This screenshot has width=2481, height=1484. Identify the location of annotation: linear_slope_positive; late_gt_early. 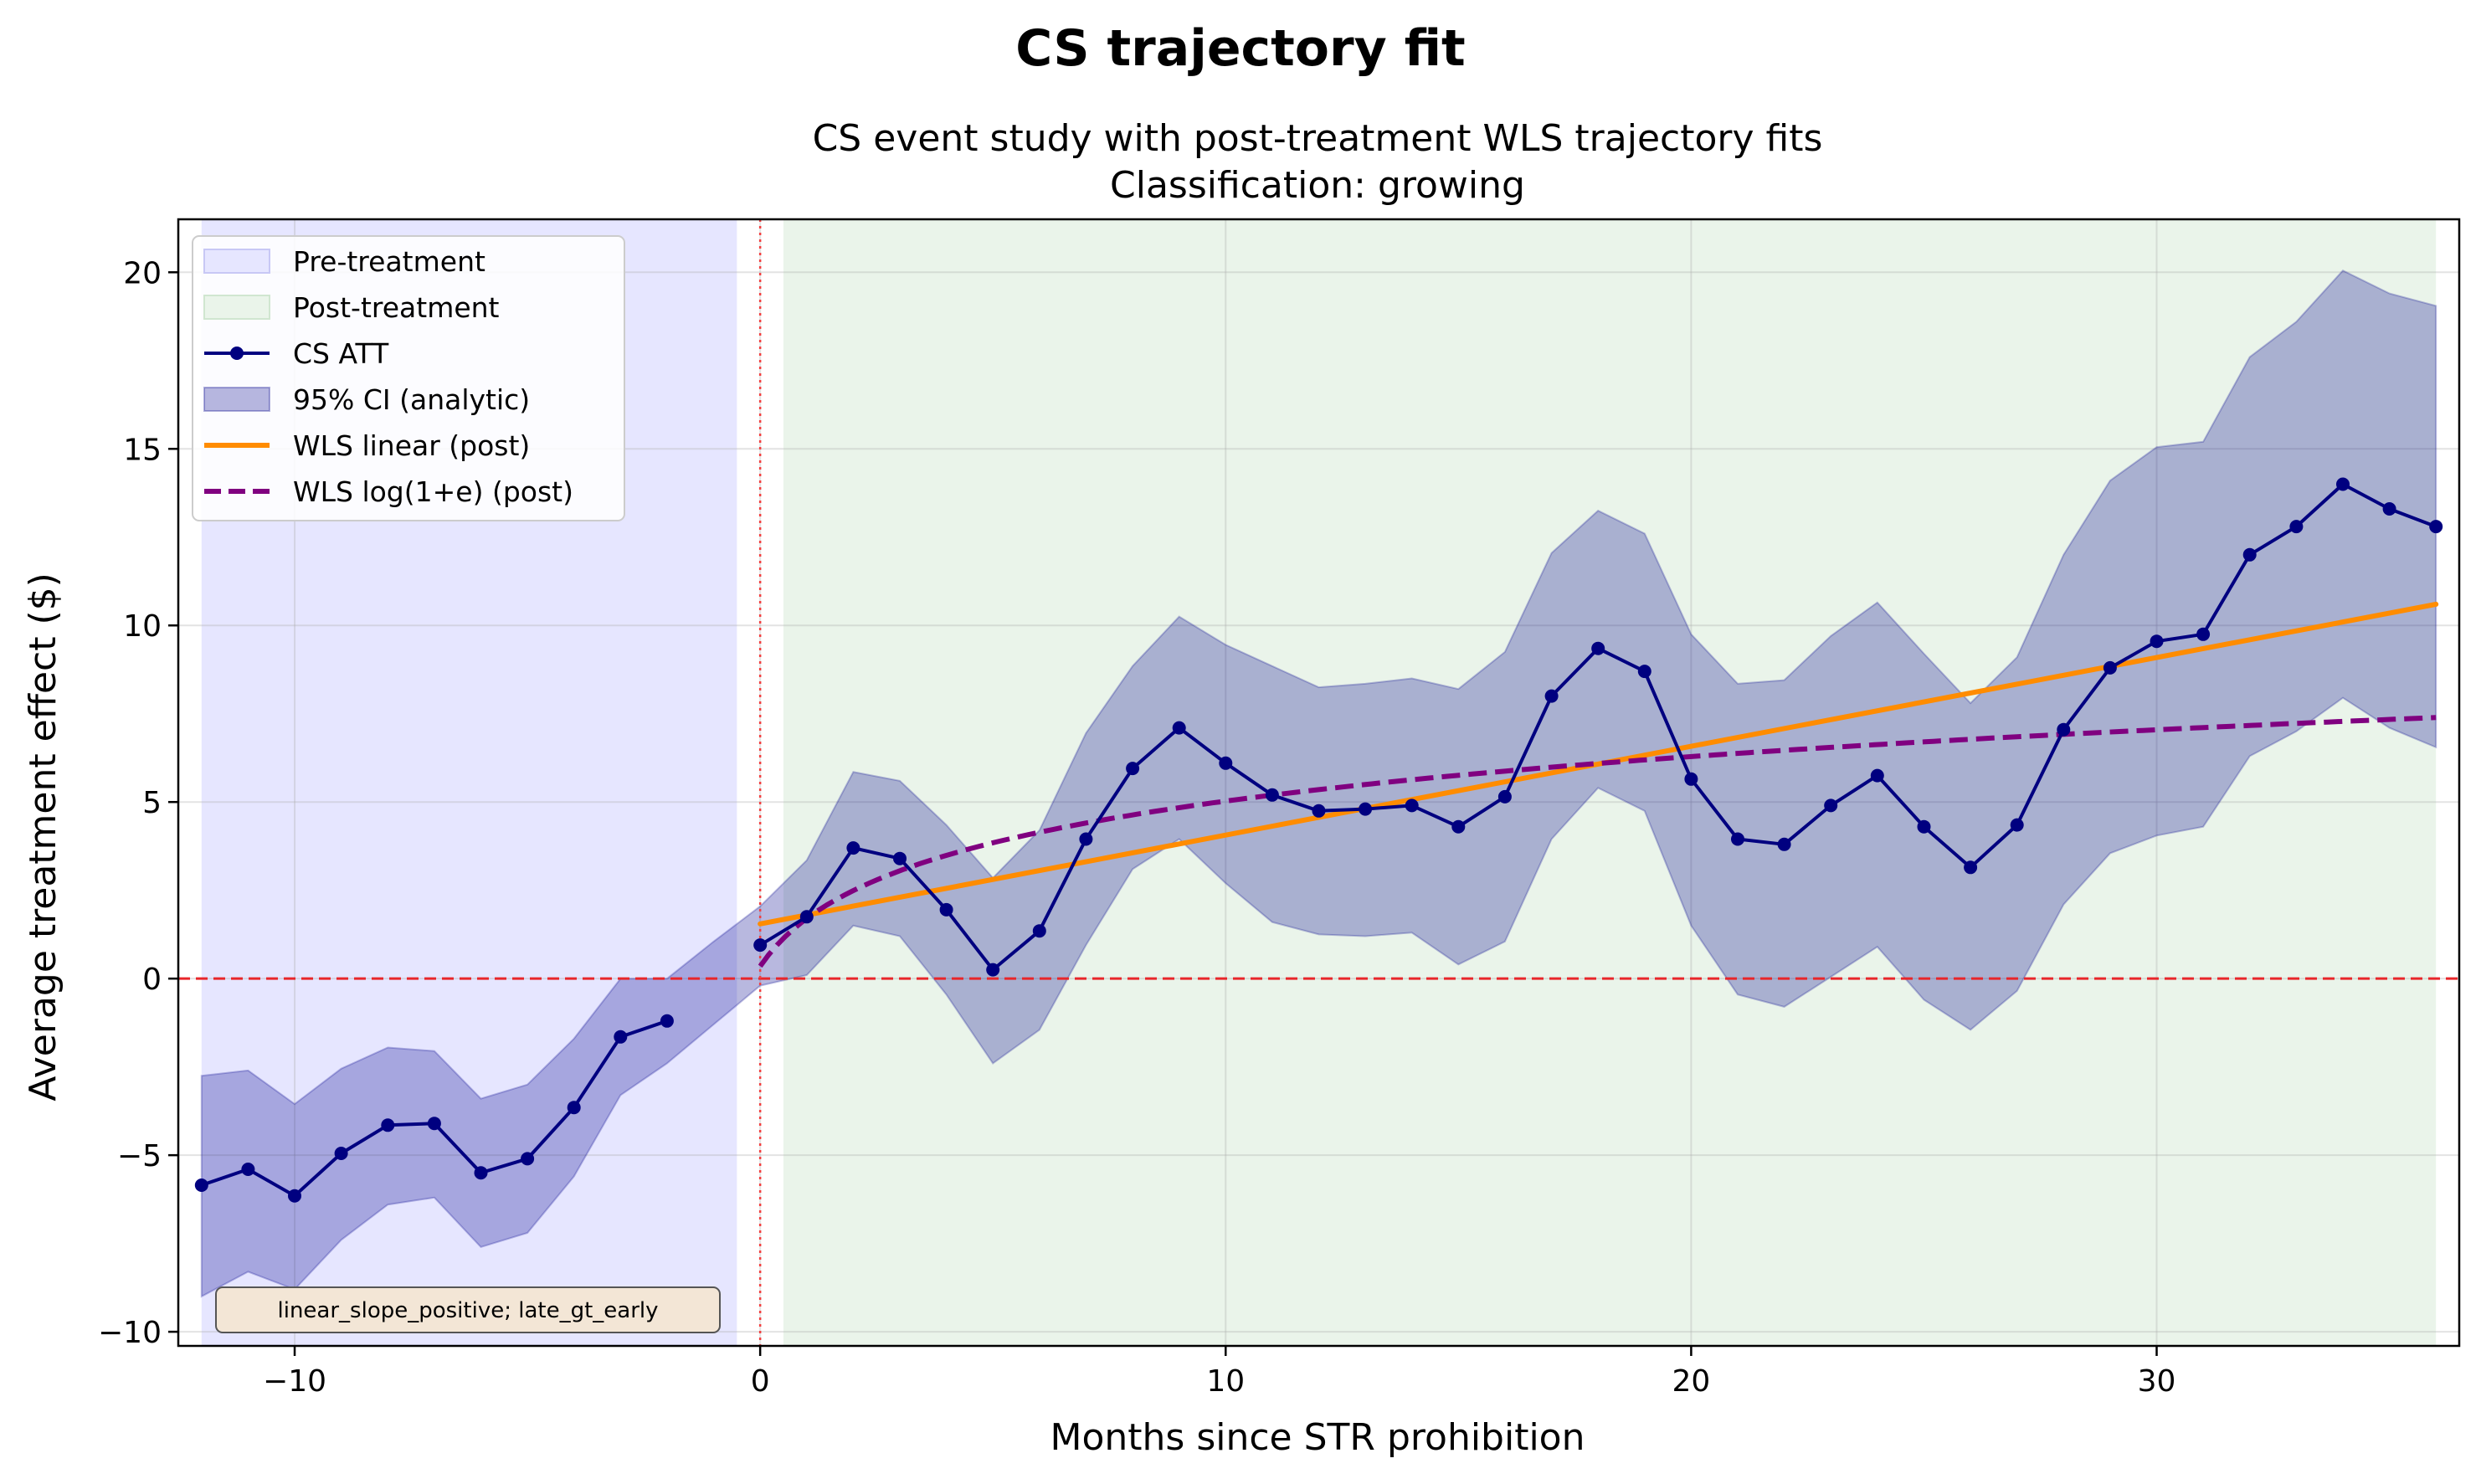
(468, 1309).